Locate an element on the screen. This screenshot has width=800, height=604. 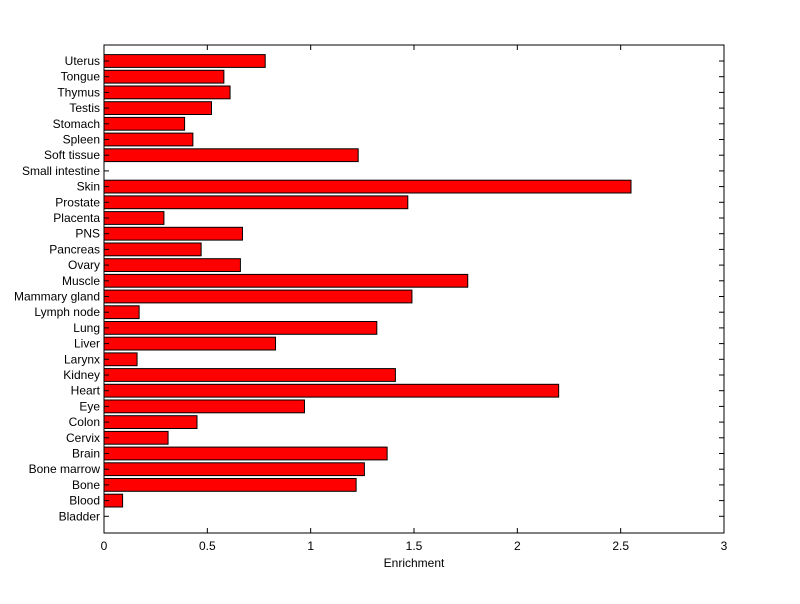
y-tick-label-mammary-gland: Mammary gland is located at coordinates (57, 297).